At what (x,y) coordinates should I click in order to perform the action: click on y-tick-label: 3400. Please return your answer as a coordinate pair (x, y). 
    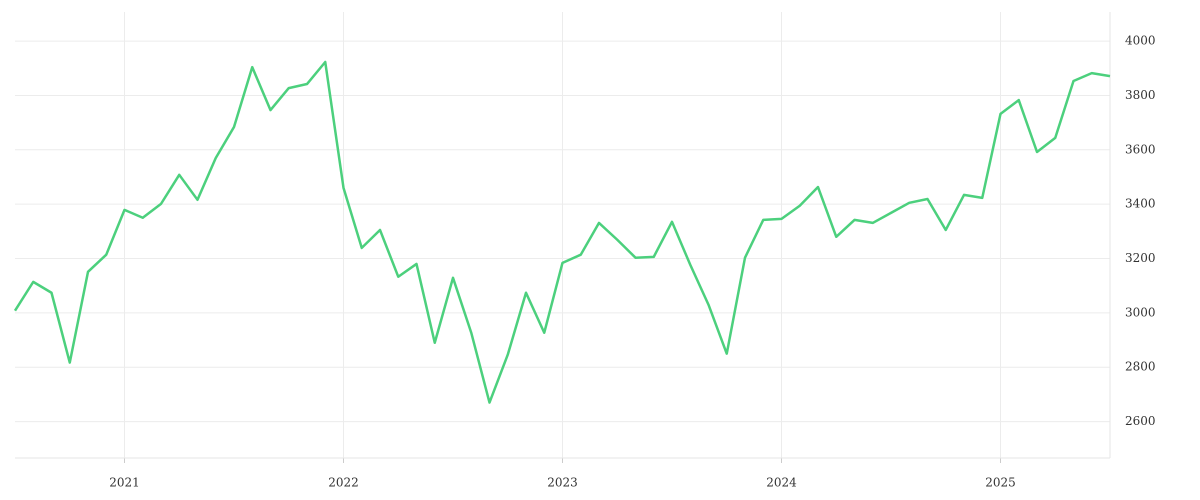
    Looking at the image, I should click on (1140, 204).